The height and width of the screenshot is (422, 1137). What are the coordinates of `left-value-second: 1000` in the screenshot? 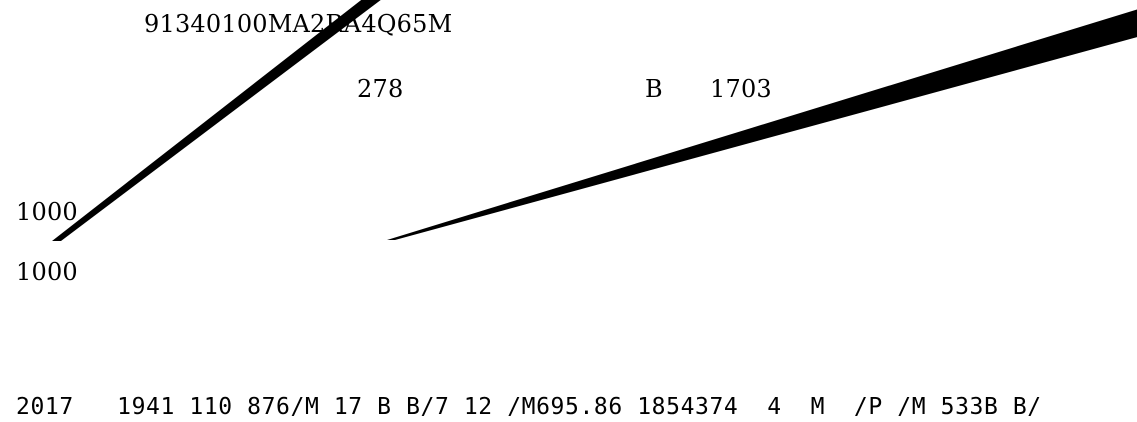 It's located at (47, 272).